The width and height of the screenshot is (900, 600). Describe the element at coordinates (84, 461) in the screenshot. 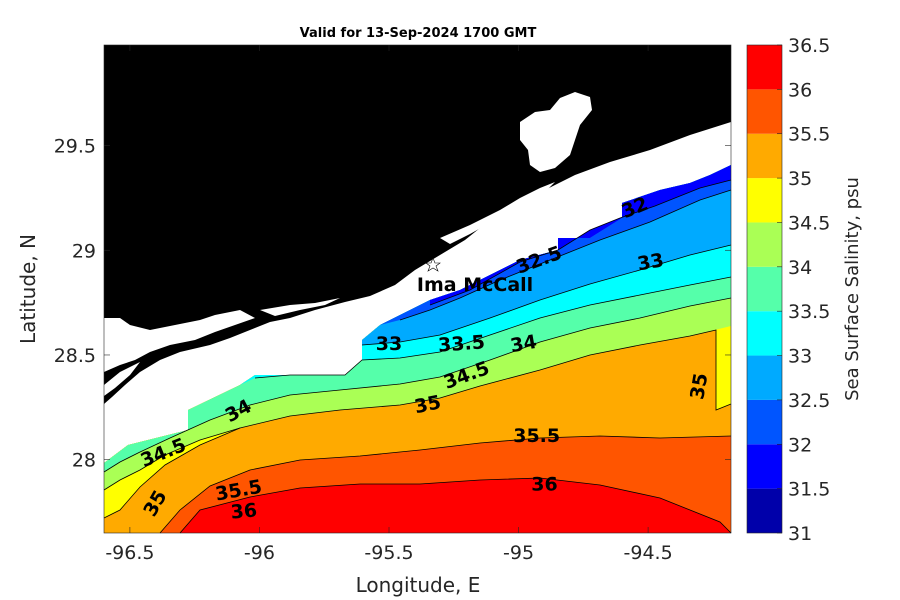

I see `y-tick-label: 28` at that location.